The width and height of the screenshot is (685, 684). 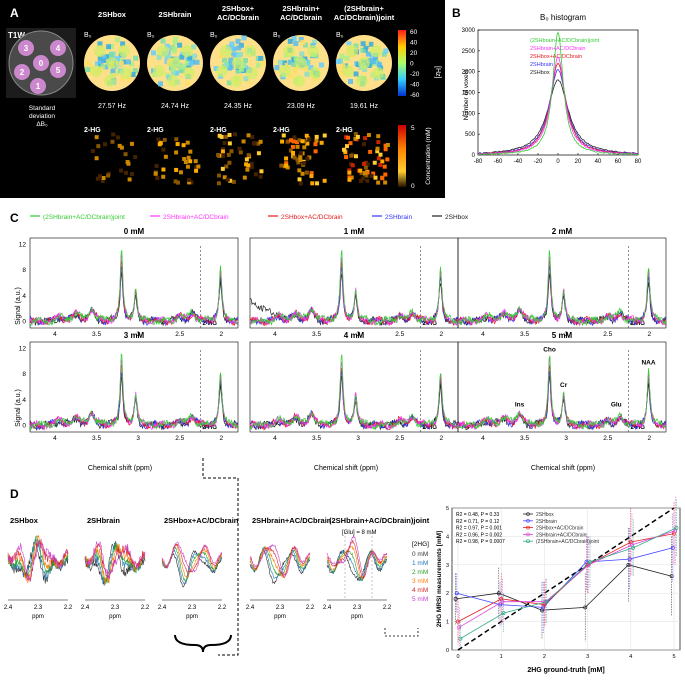 I want to click on hg-map: 2-HG, so click(x=301, y=157).